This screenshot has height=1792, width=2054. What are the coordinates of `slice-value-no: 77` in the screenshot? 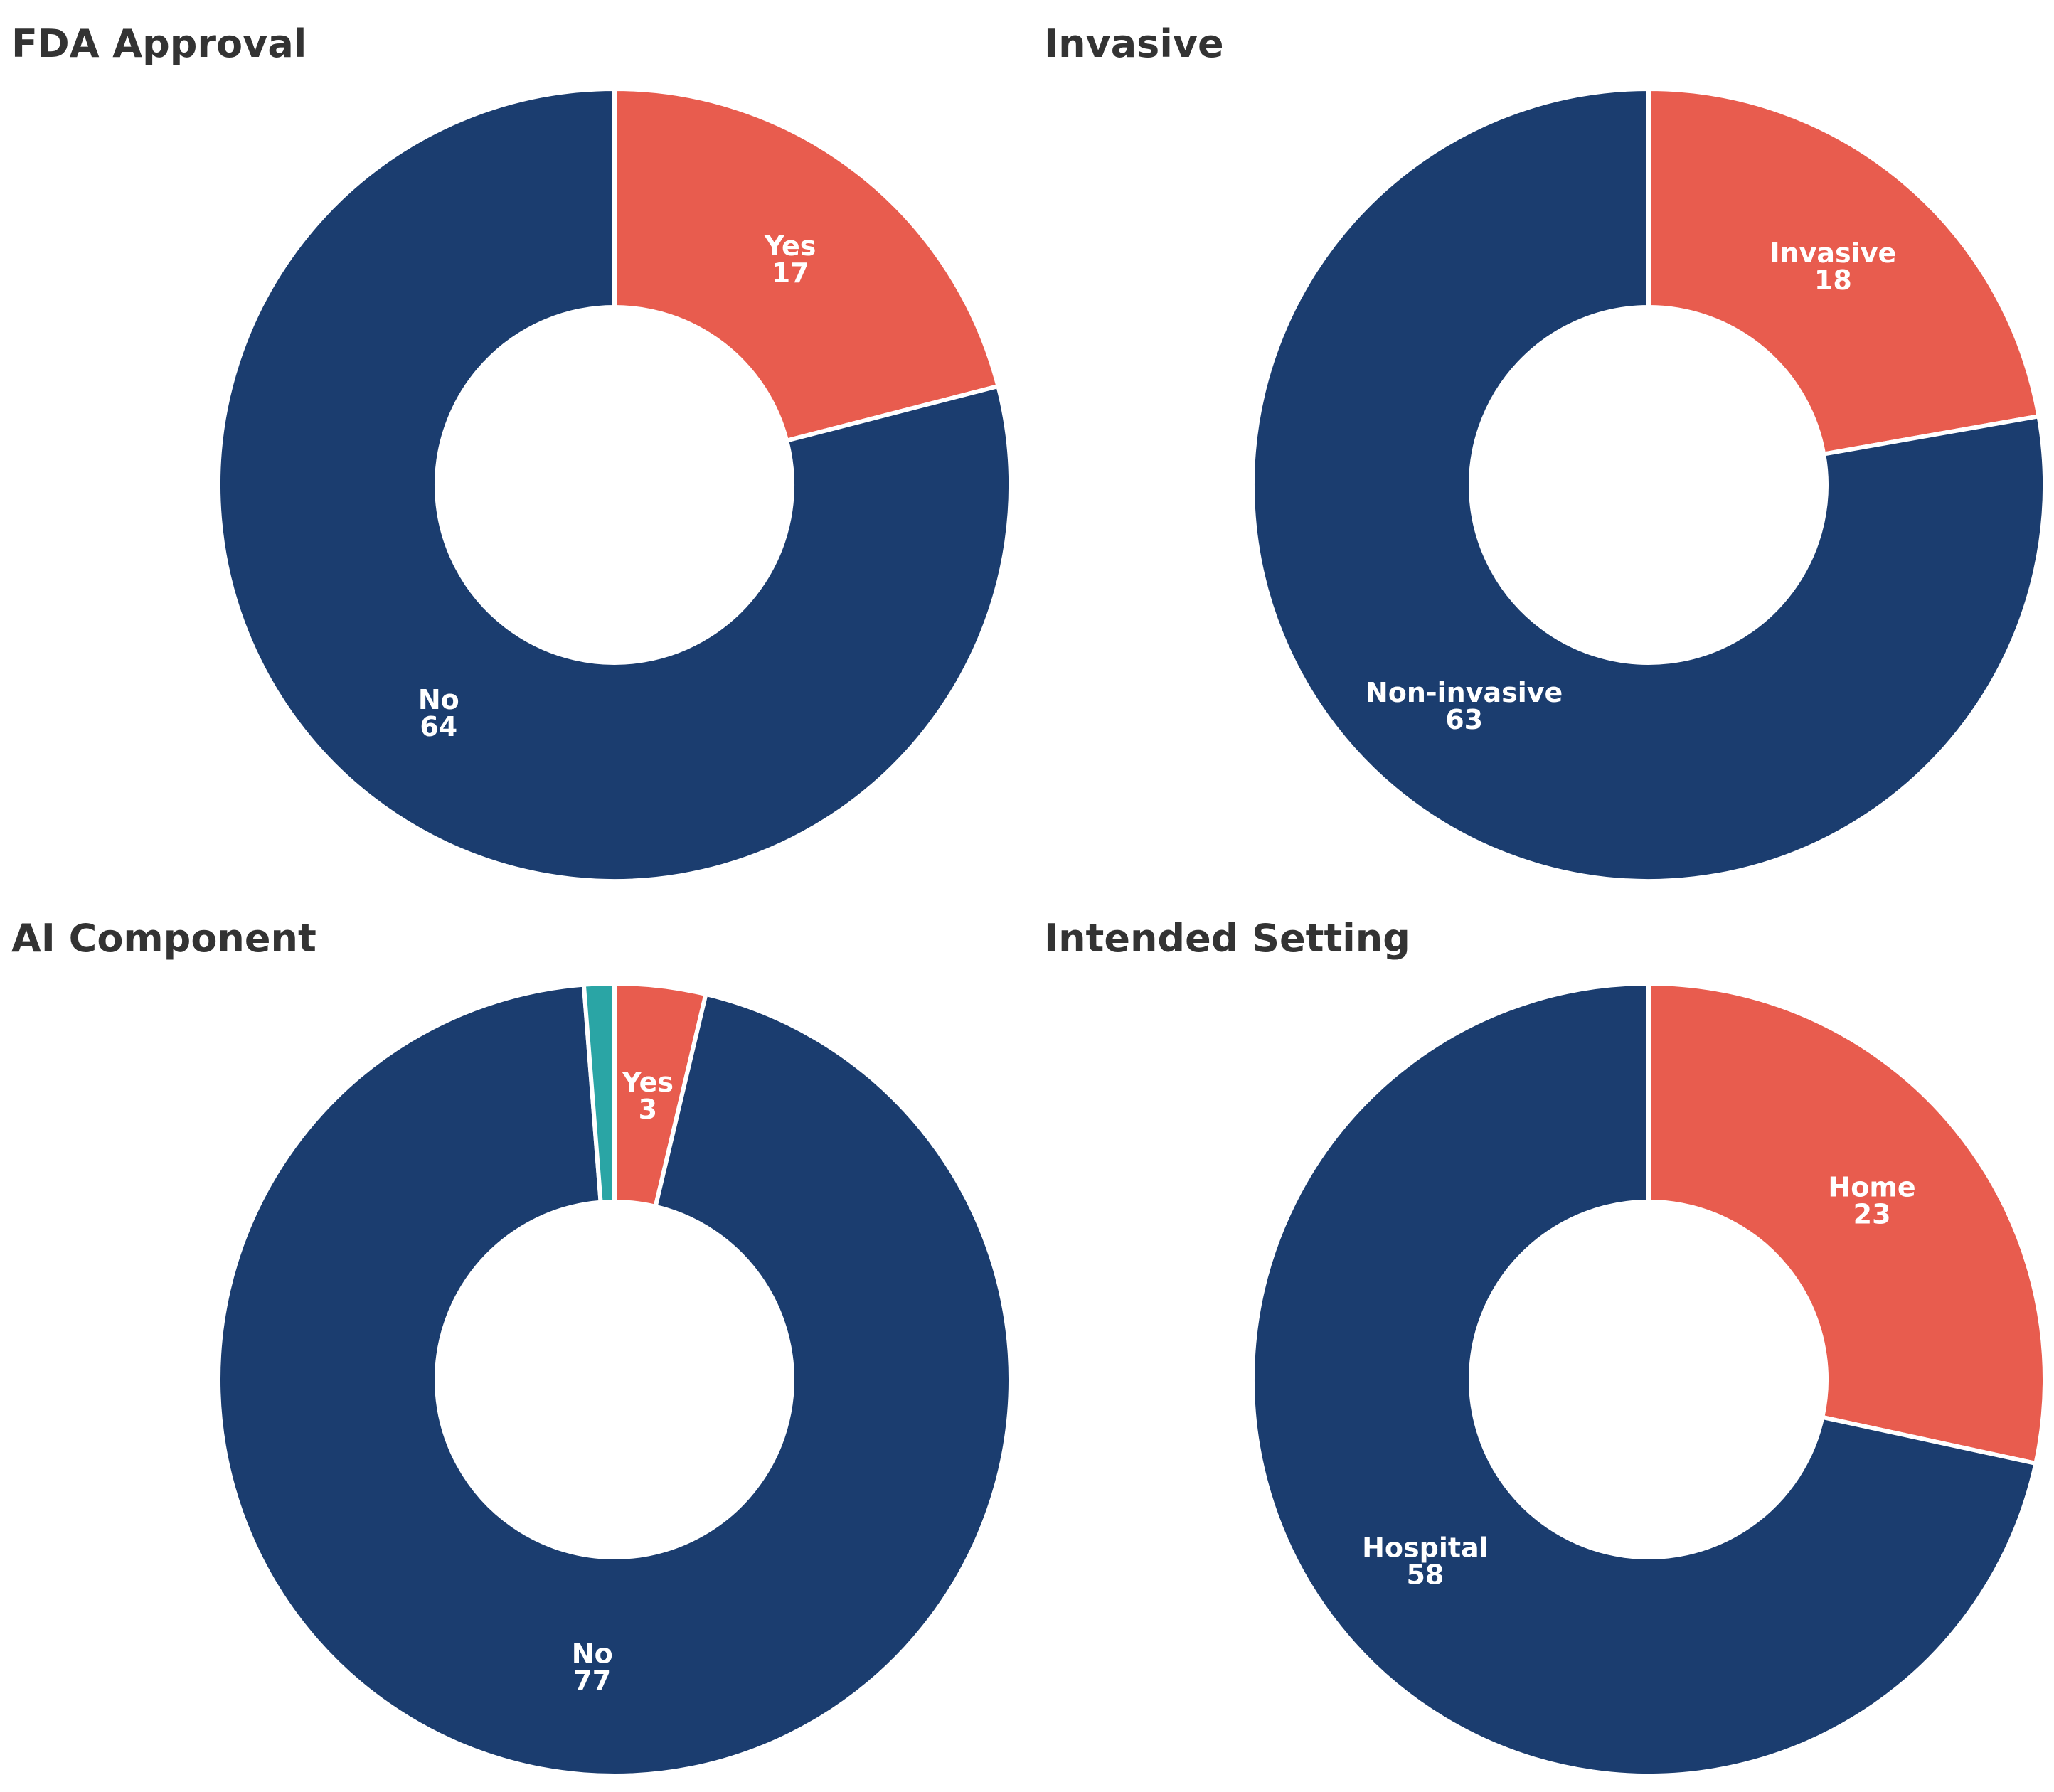 It's located at (592, 1680).